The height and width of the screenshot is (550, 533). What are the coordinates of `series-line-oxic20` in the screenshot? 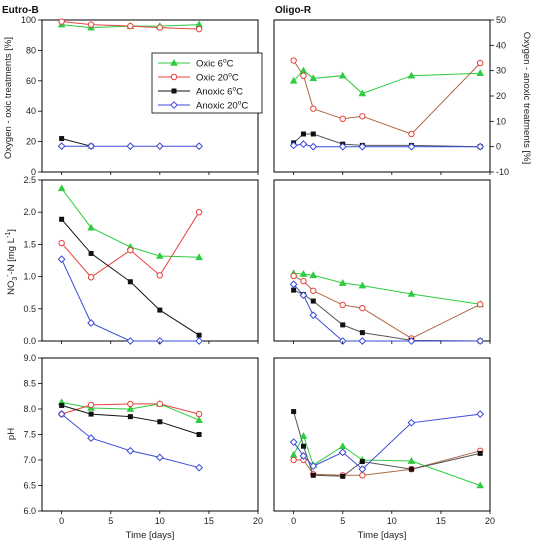 It's located at (387, 97).